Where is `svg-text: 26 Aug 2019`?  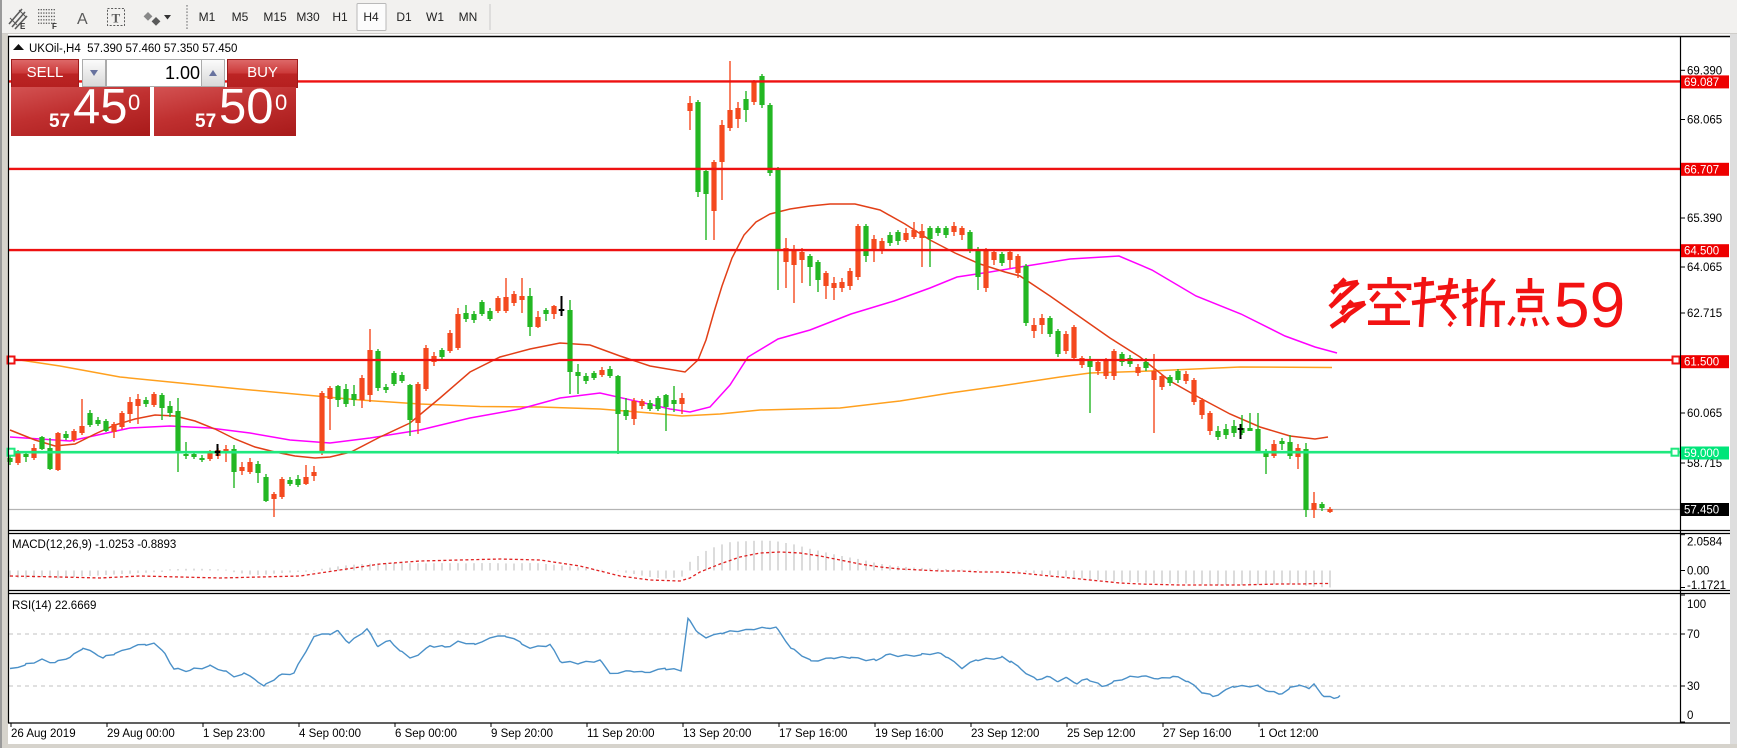 svg-text: 26 Aug 2019 is located at coordinates (43, 734).